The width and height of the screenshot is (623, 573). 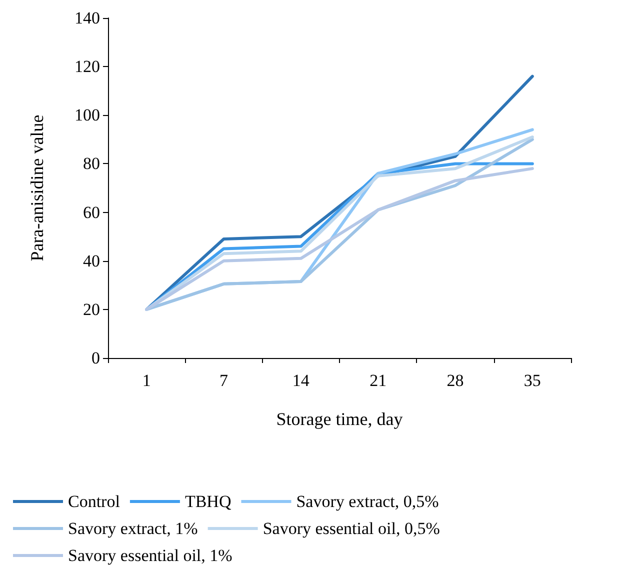 I want to click on x-tick-label: 21, so click(x=378, y=380).